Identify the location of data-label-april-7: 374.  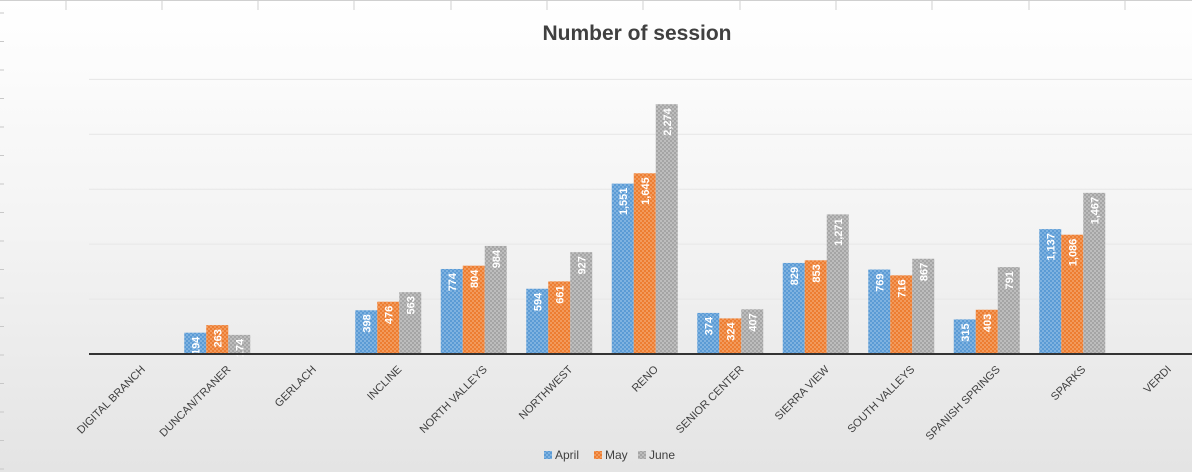
(709, 325).